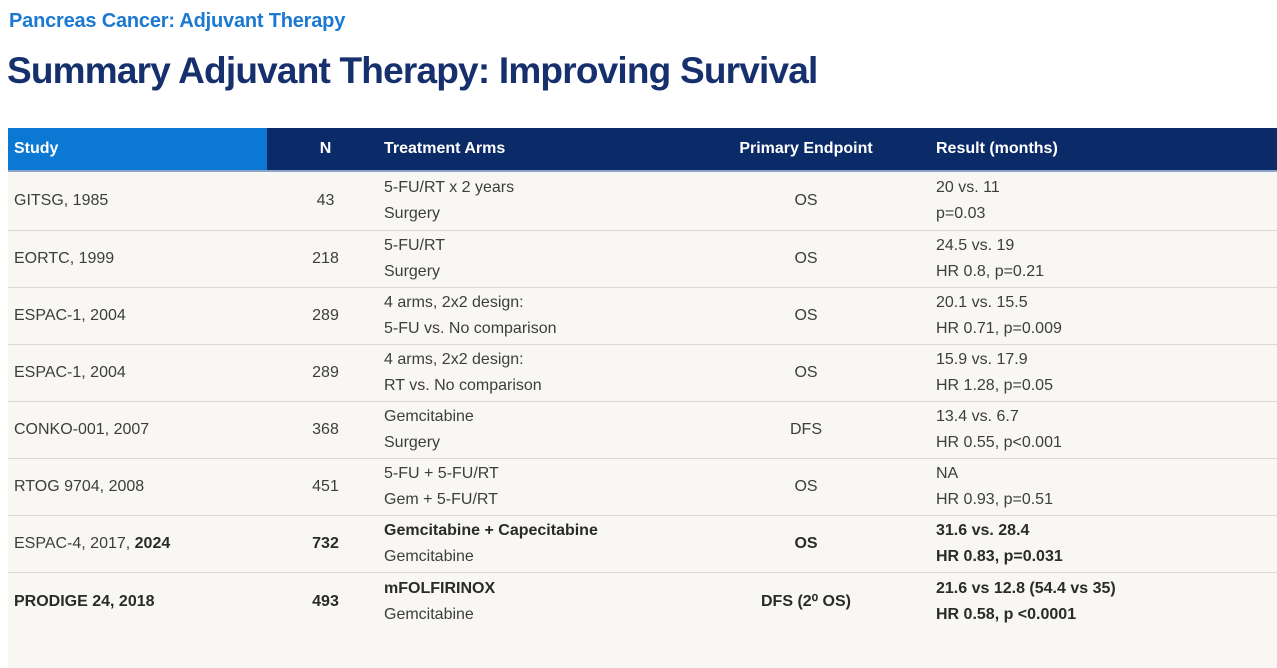 This screenshot has height=668, width=1277. What do you see at coordinates (463, 385) in the screenshot?
I see `treatment-arm-2: RT vs. No comparison` at bounding box center [463, 385].